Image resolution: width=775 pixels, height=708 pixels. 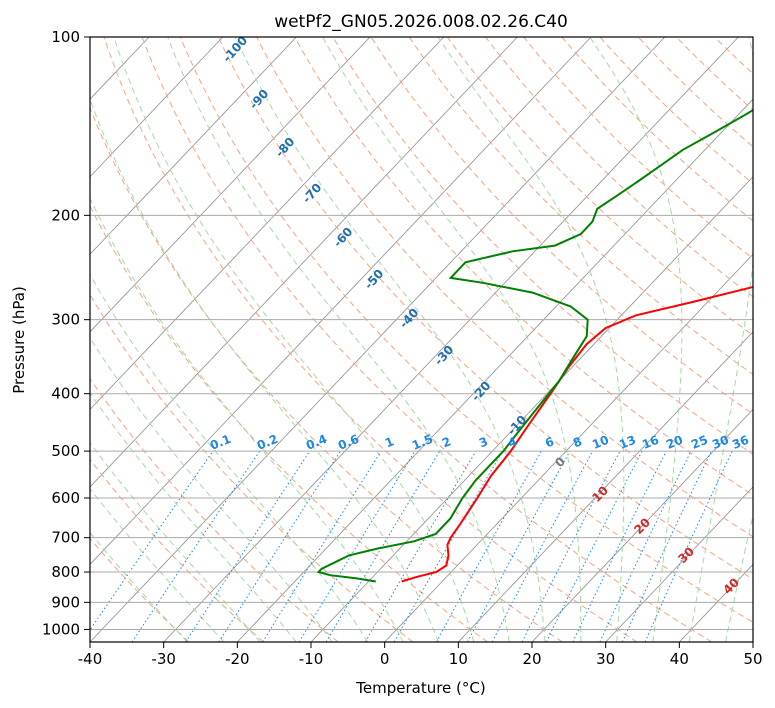 What do you see at coordinates (409, 318) in the screenshot?
I see `dry-adiabat-label: -40` at bounding box center [409, 318].